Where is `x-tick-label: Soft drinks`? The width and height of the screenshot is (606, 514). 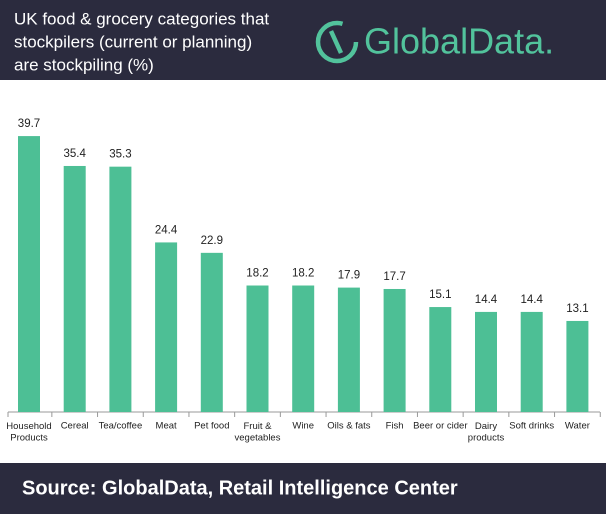
x-tick-label: Soft drinks is located at coordinates (531, 426).